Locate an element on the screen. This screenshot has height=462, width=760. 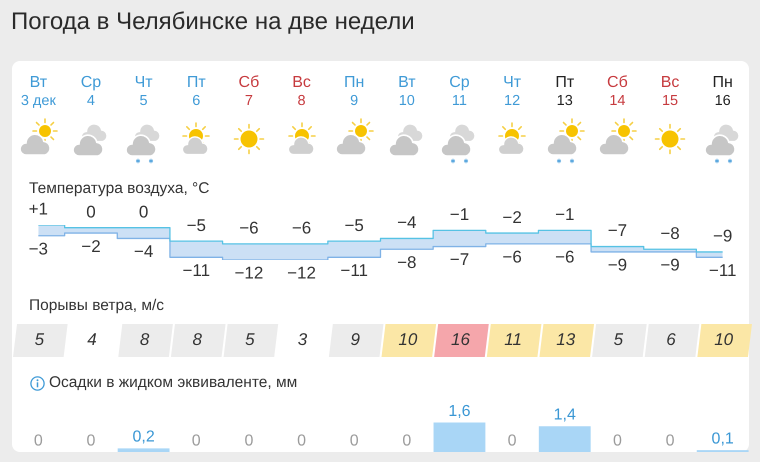
data-label: 13 is located at coordinates (566, 340).